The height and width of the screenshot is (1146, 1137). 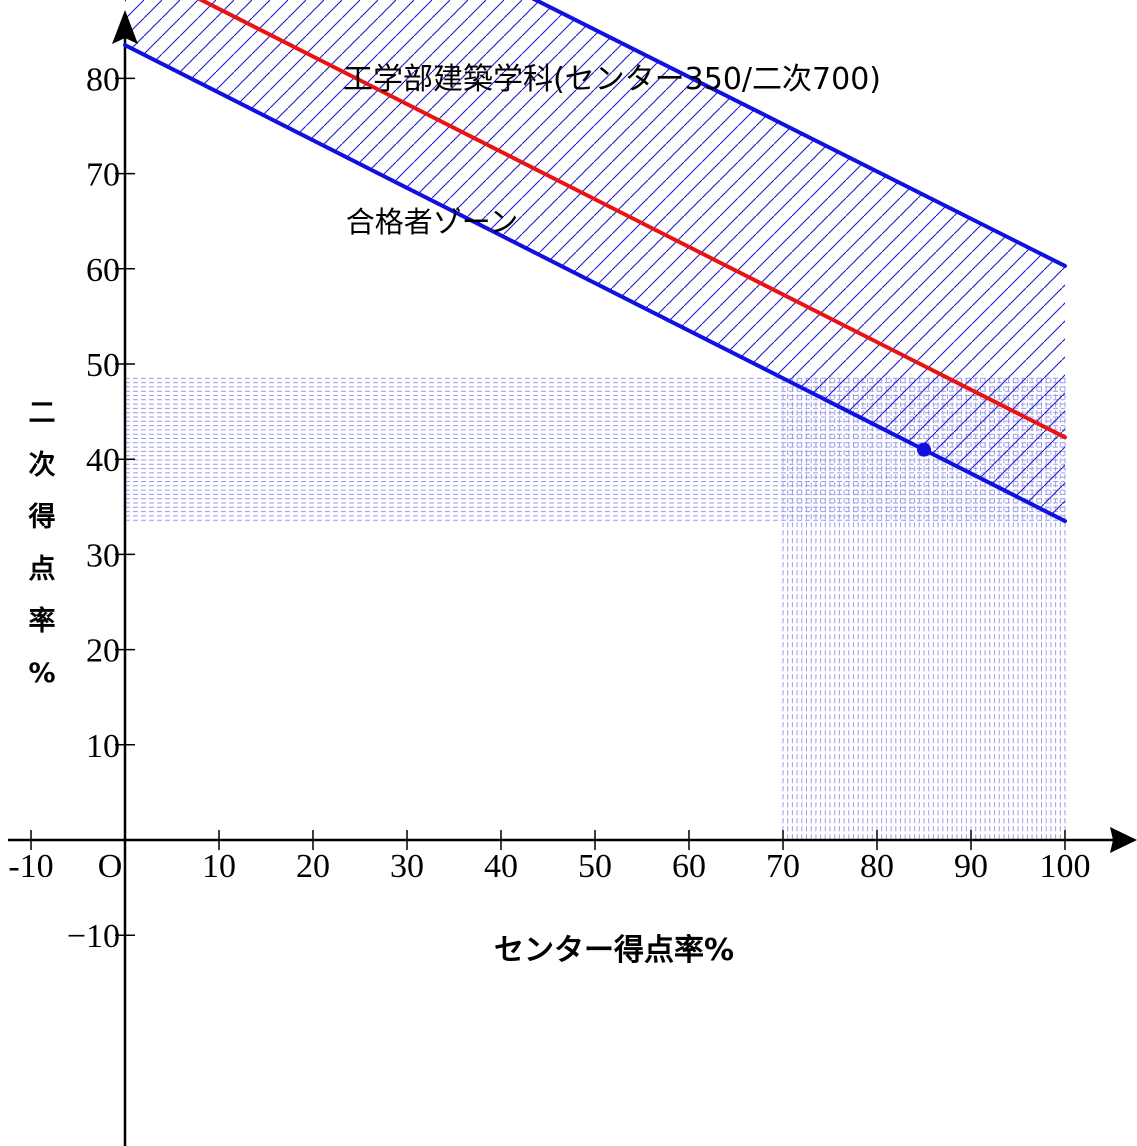 I want to click on x-axis-arrow-icon, so click(x=1123, y=840).